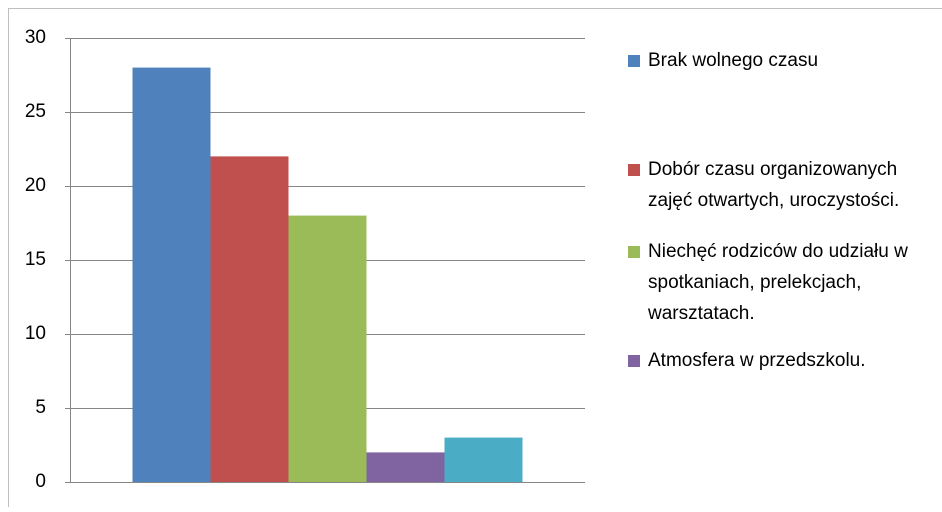 Image resolution: width=942 pixels, height=512 pixels. What do you see at coordinates (35, 37) in the screenshot?
I see `y-tick-label: 30` at bounding box center [35, 37].